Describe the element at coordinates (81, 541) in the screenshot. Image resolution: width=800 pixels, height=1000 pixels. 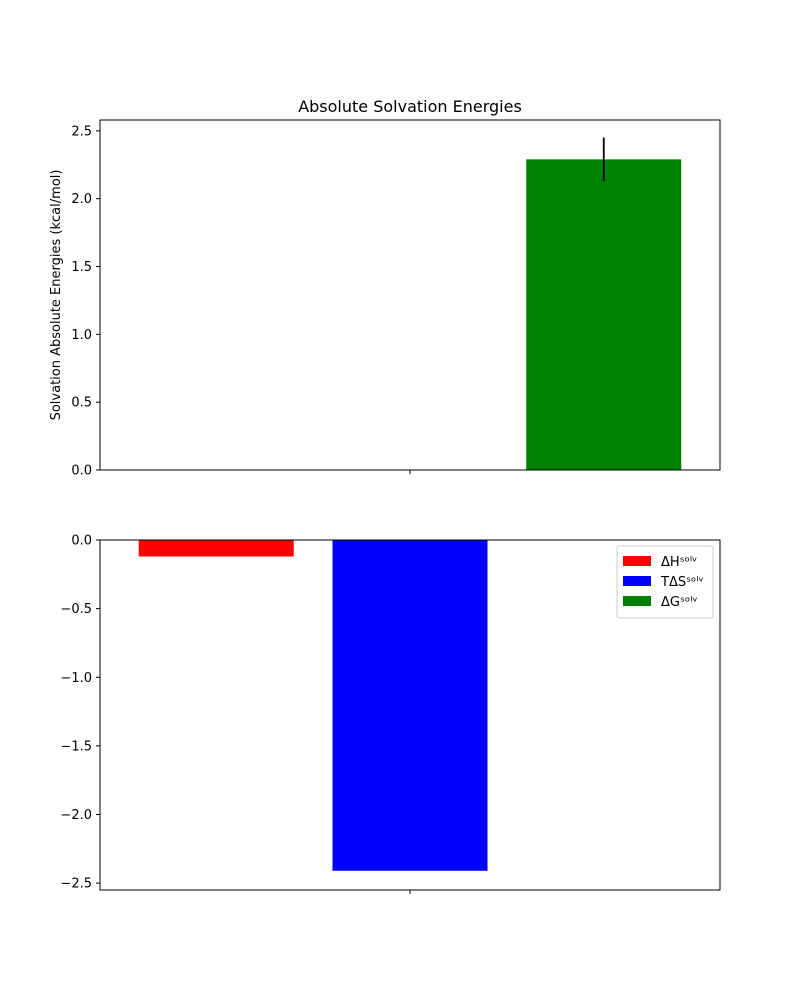
I see `bottom-ytick-label: 0.0` at that location.